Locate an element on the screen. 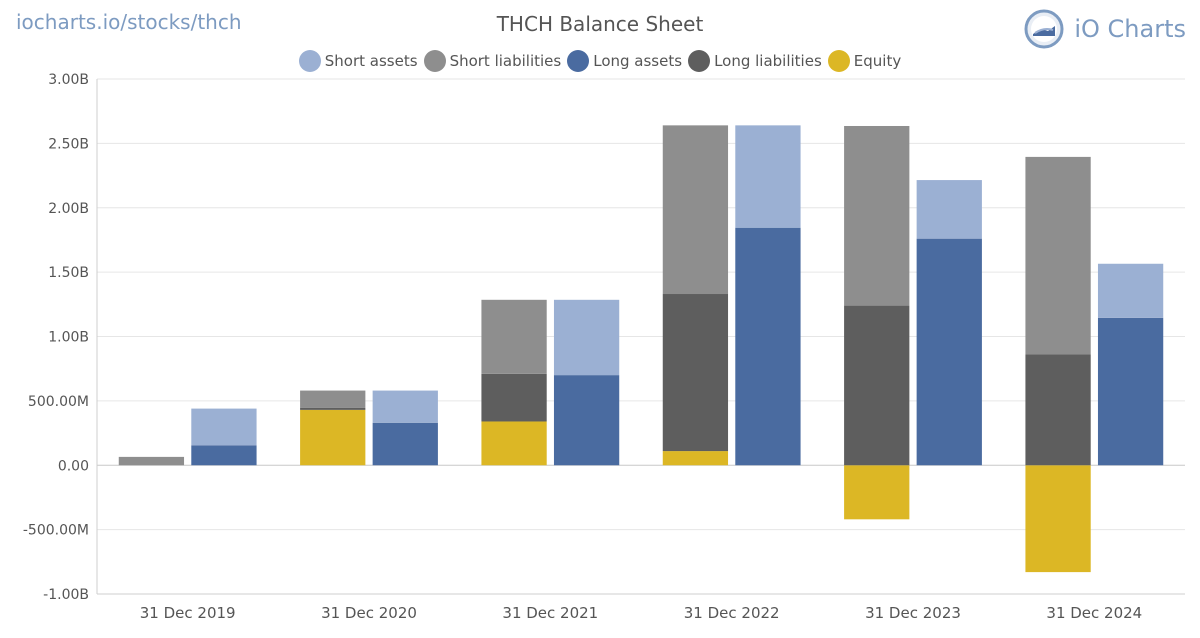  x-tick-label: 31 Dec 2024 is located at coordinates (1094, 613).